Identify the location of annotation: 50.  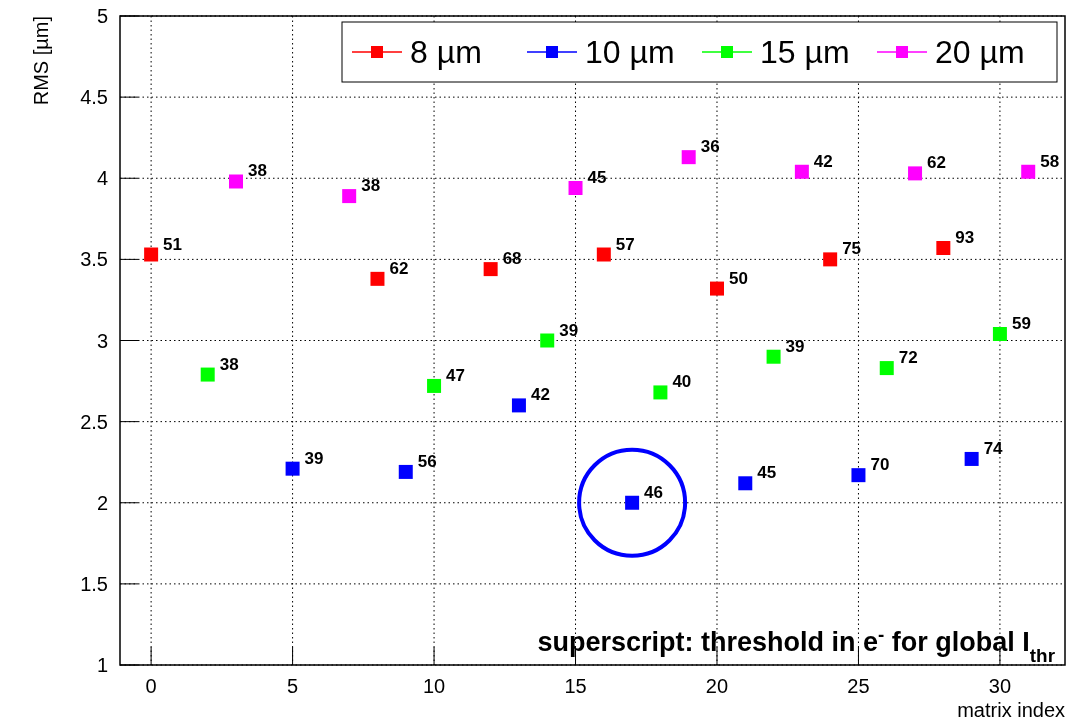
(738, 278).